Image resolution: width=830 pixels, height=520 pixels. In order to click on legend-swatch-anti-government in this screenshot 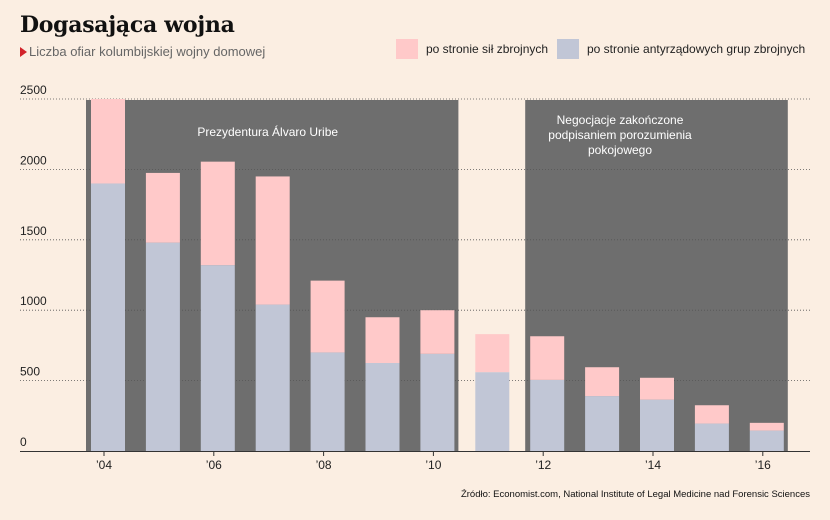, I will do `click(568, 49)`.